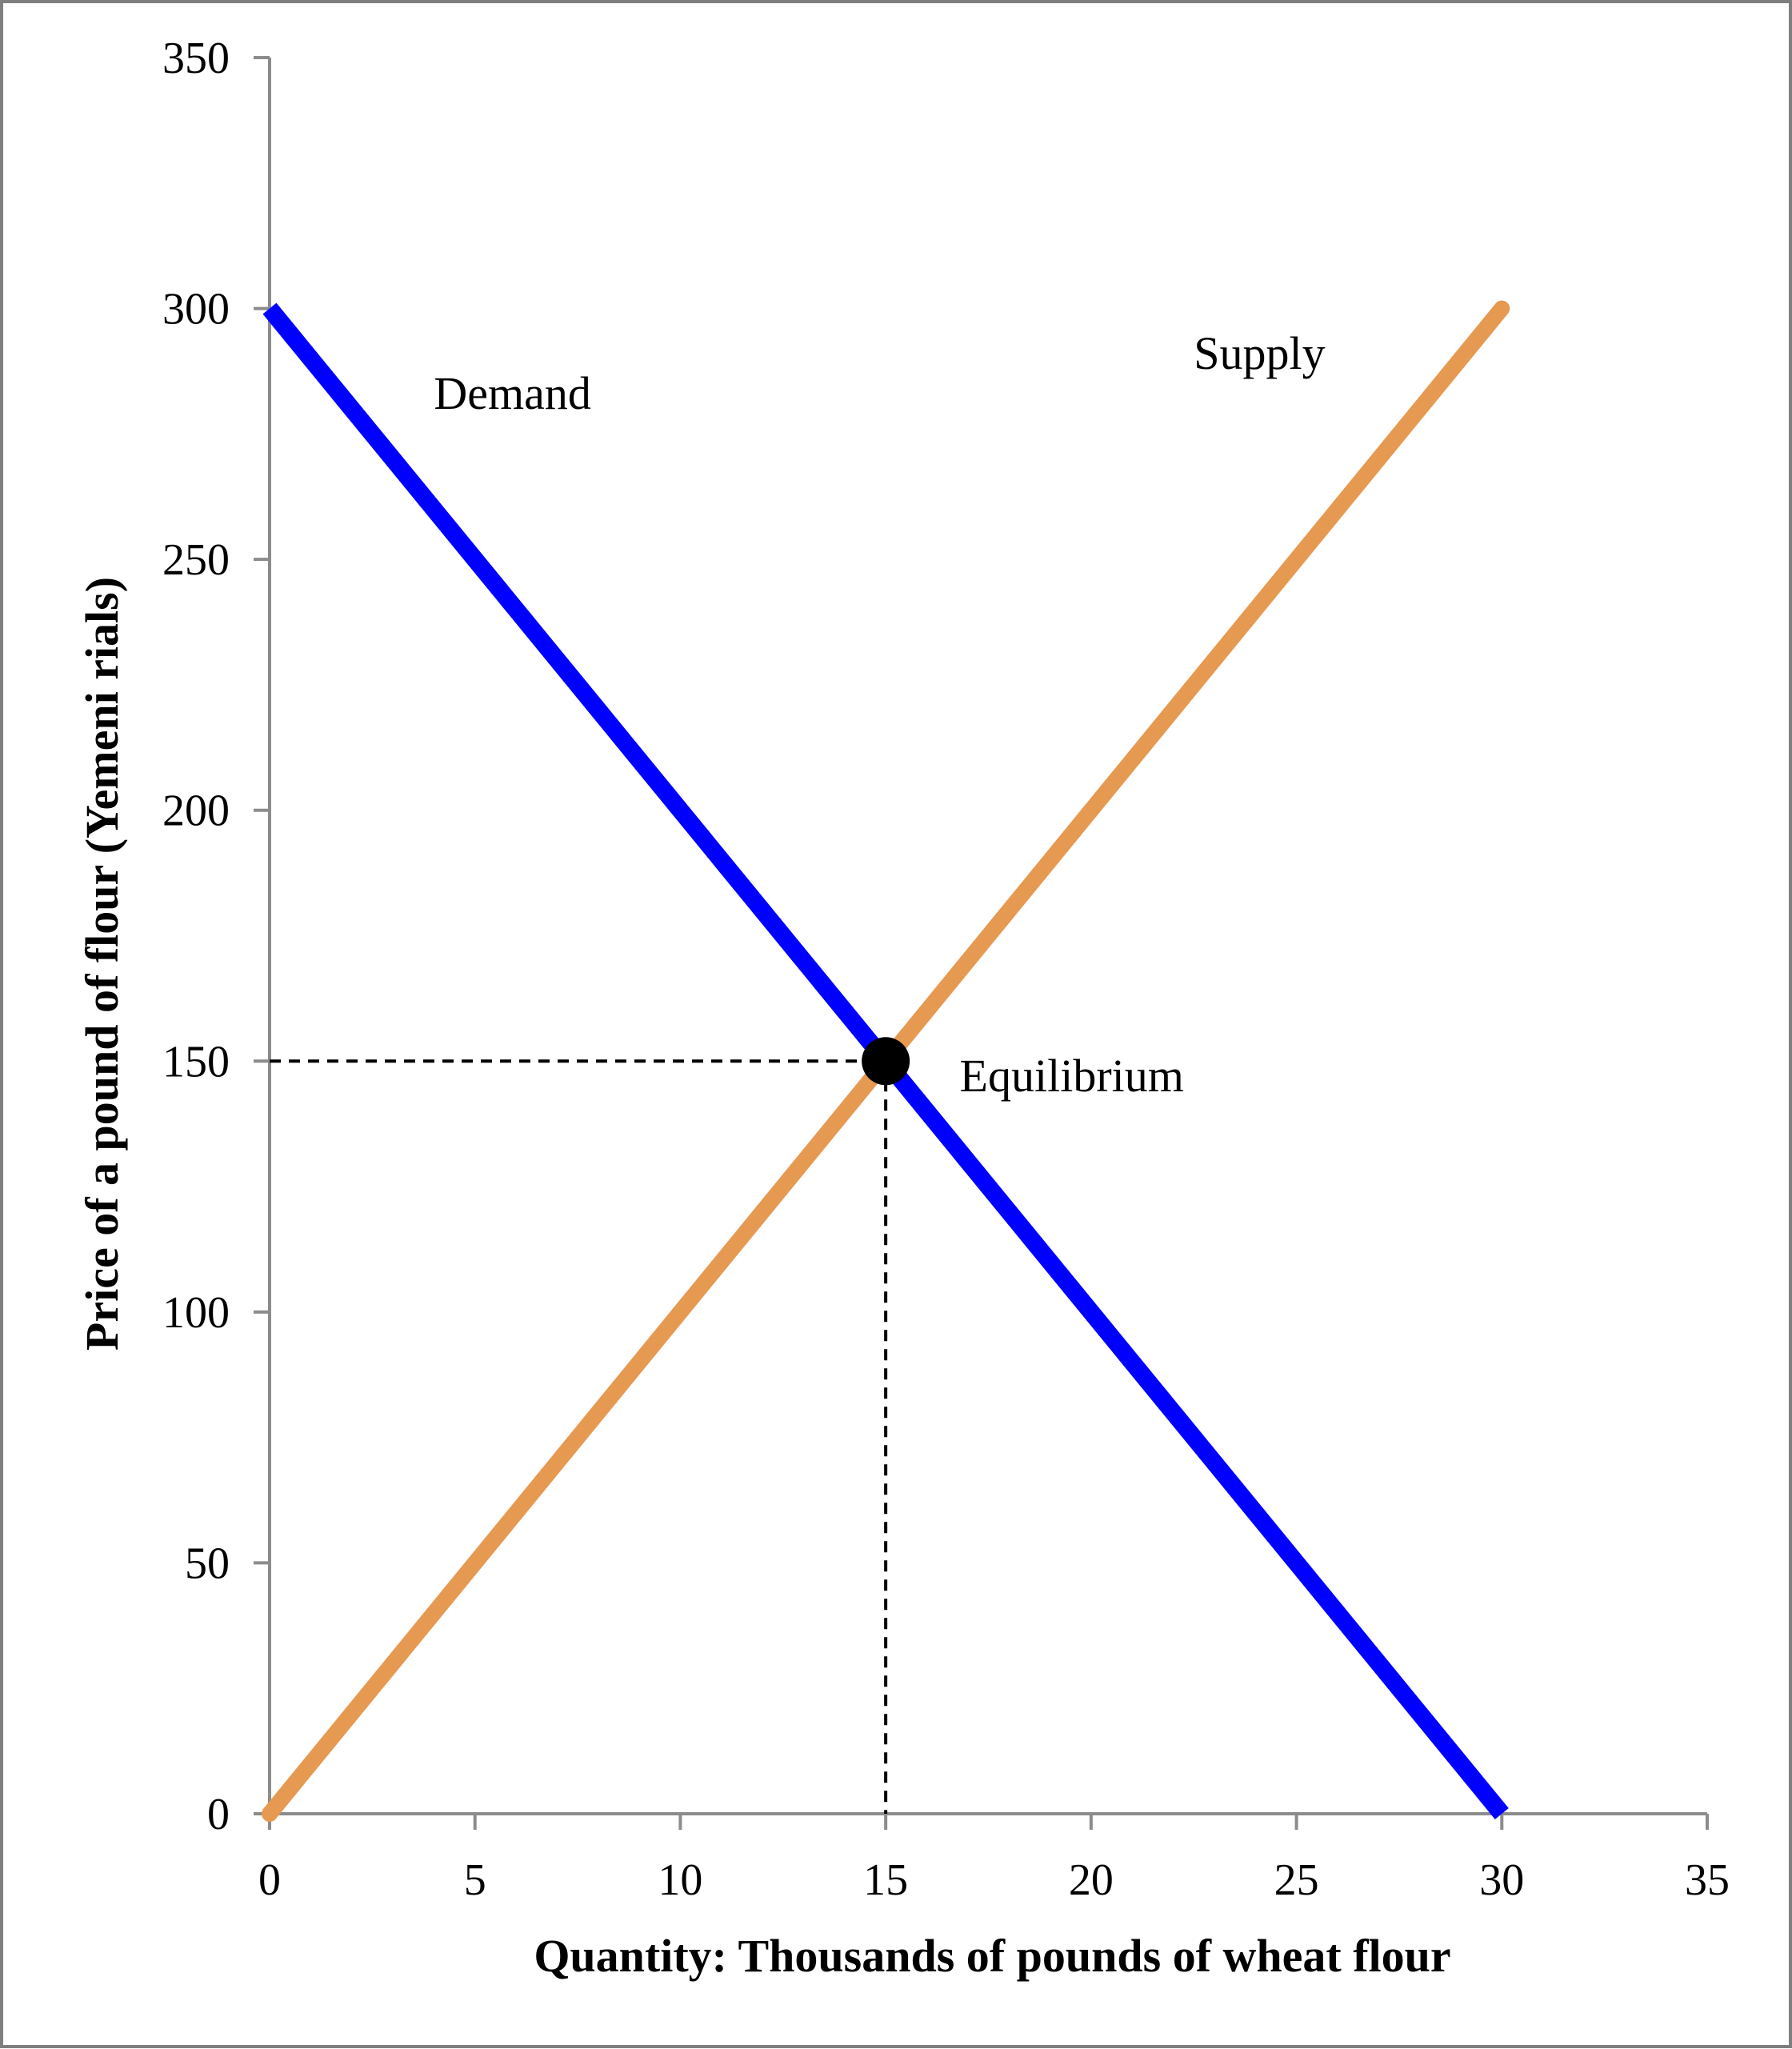  What do you see at coordinates (1296, 1880) in the screenshot?
I see `x-tick-label-25: 25` at bounding box center [1296, 1880].